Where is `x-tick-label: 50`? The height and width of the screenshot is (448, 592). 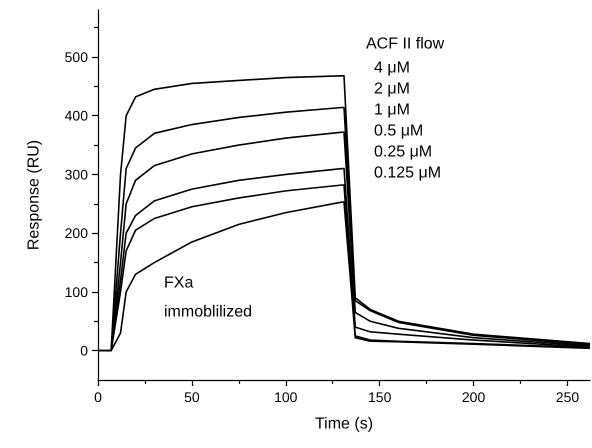 x-tick-label: 50 is located at coordinates (192, 397).